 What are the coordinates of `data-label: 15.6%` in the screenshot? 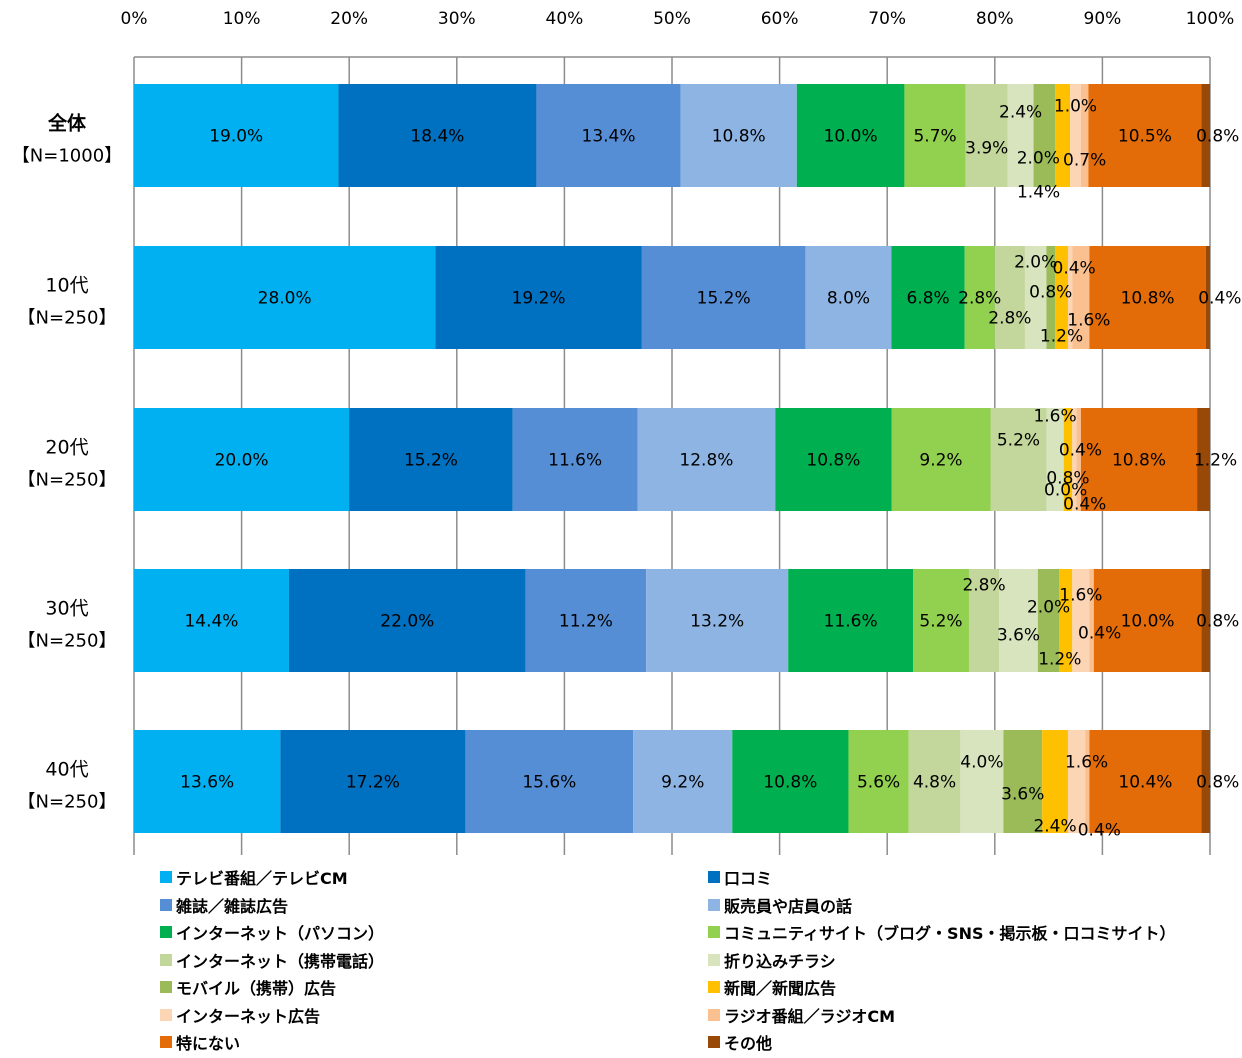 It's located at (549, 783).